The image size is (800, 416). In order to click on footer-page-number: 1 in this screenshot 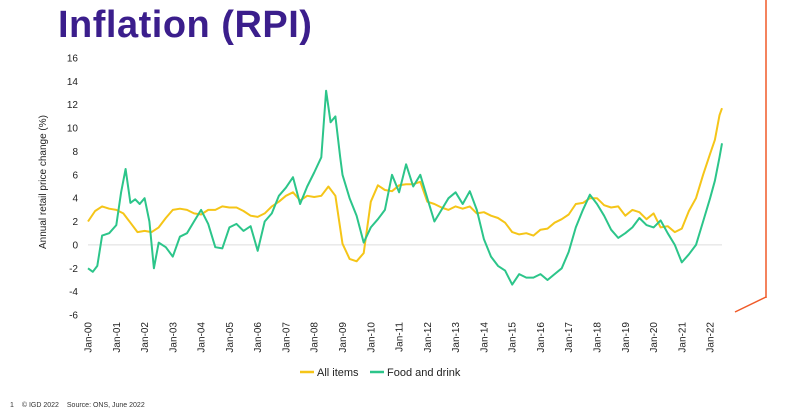, I will do `click(12, 405)`.